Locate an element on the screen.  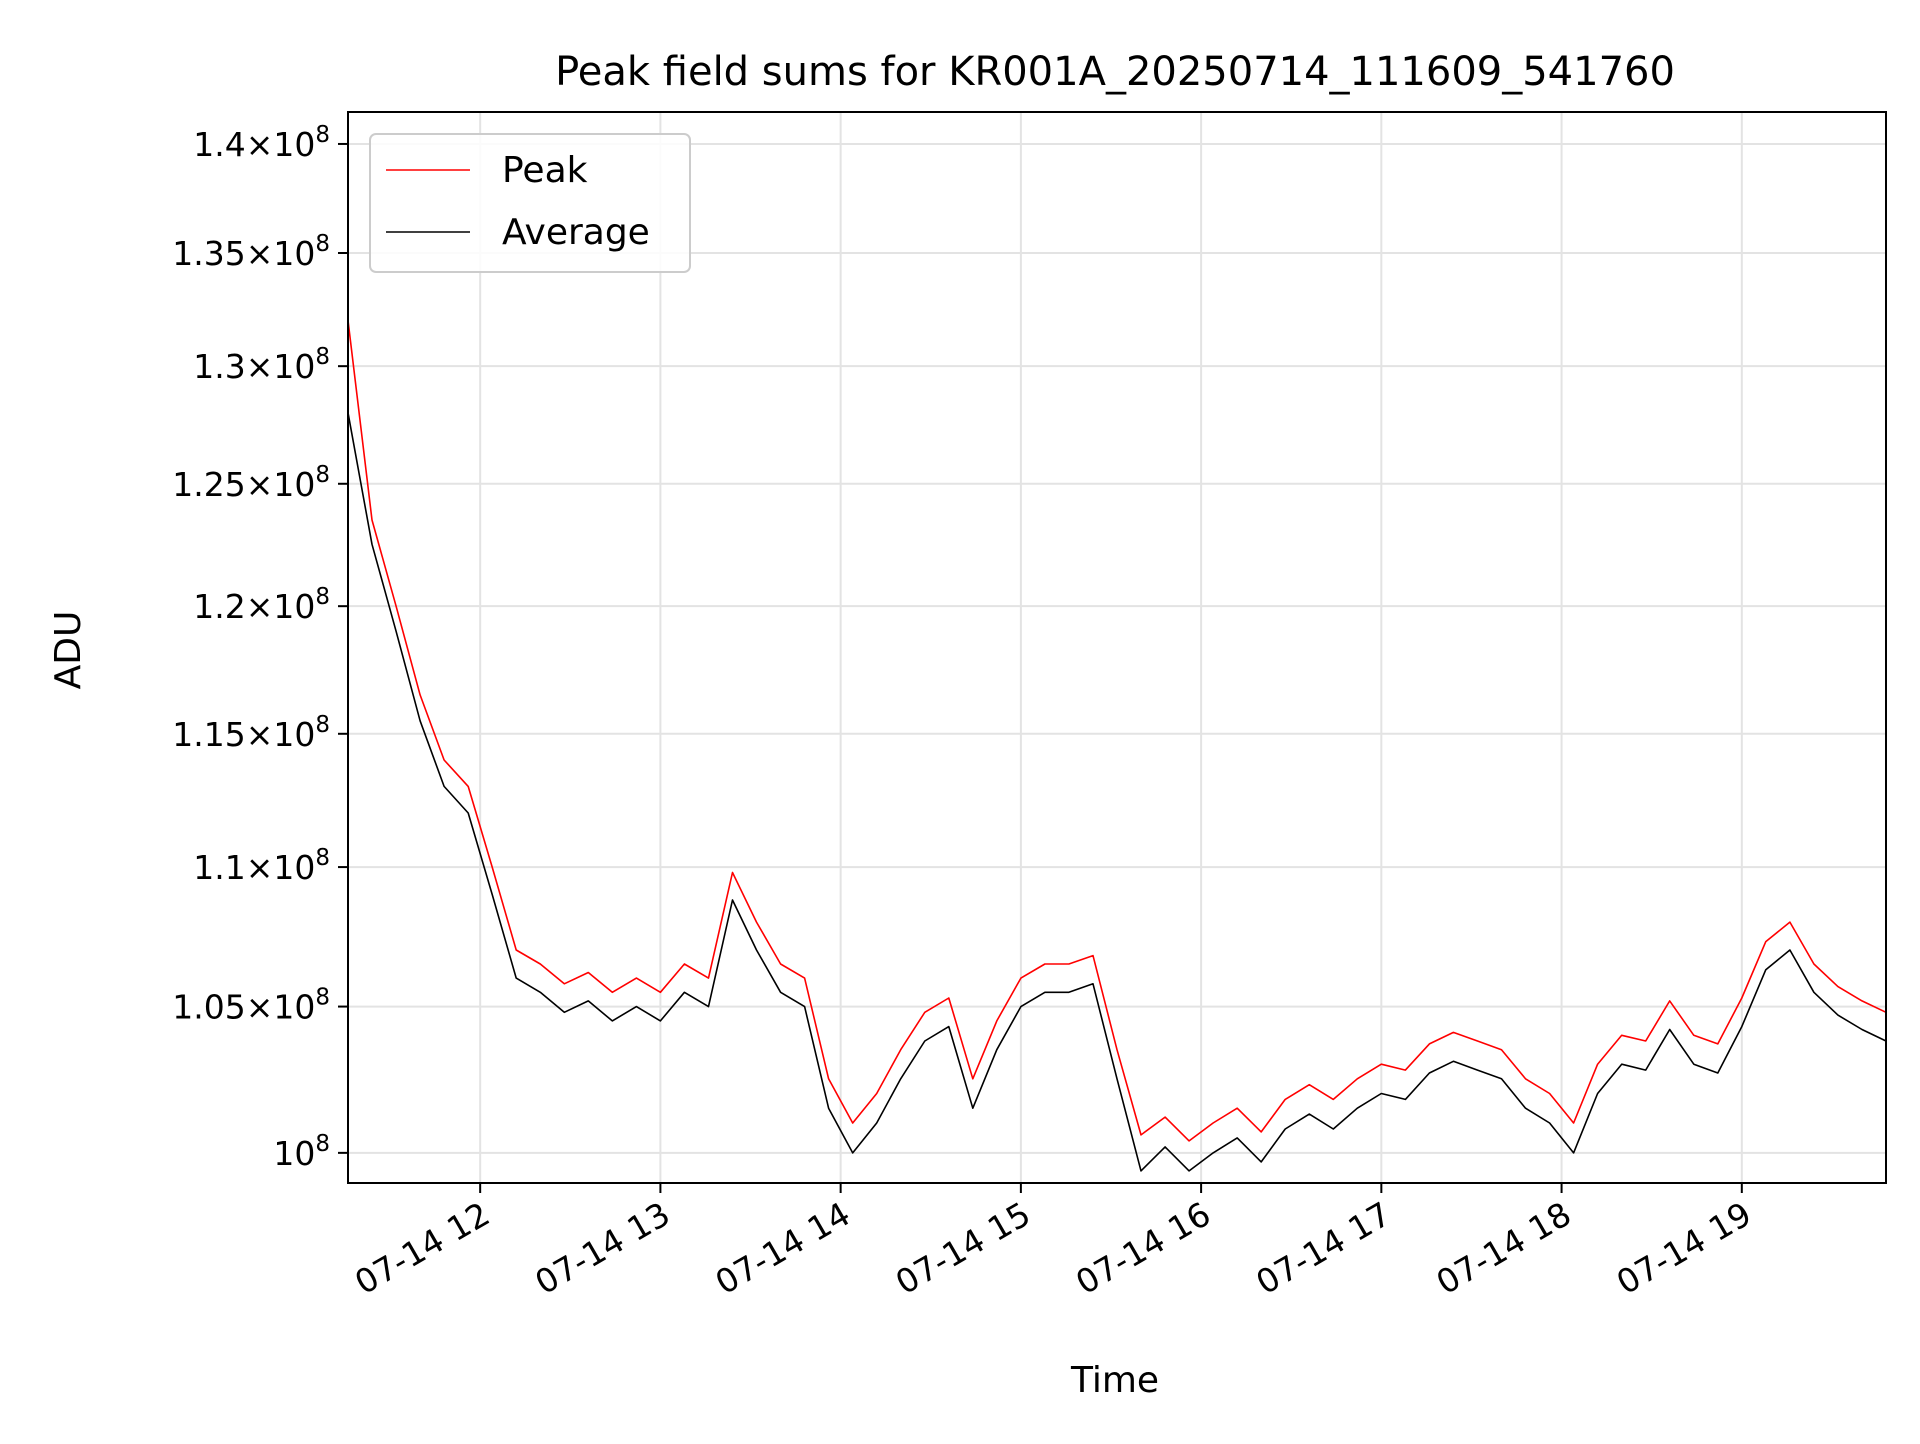
y-tick-label: 108 is located at coordinates (301, 1152).